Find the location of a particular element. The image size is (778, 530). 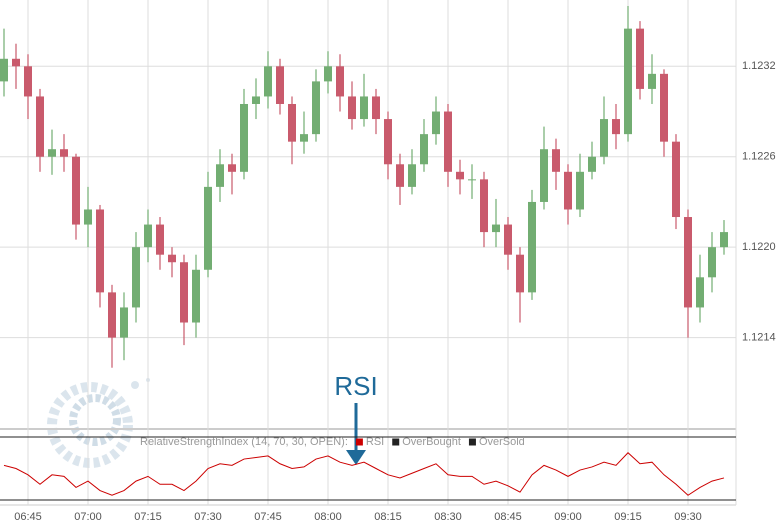

x-tick-label: 07:15 is located at coordinates (148, 517).